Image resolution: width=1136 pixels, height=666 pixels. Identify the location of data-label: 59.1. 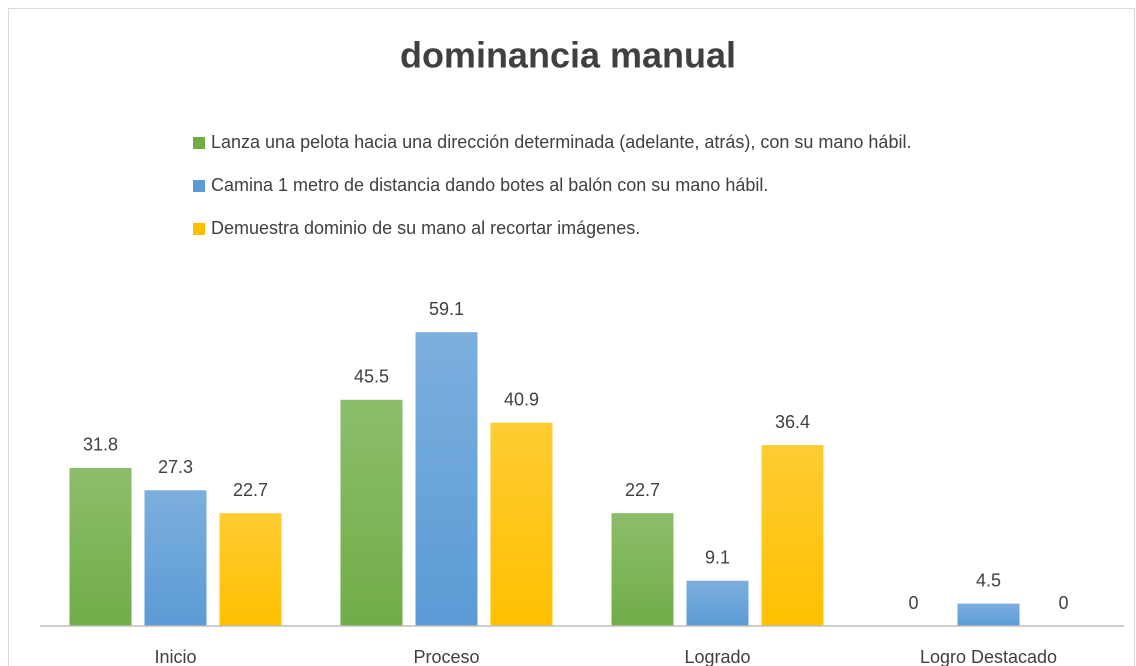
(446, 309).